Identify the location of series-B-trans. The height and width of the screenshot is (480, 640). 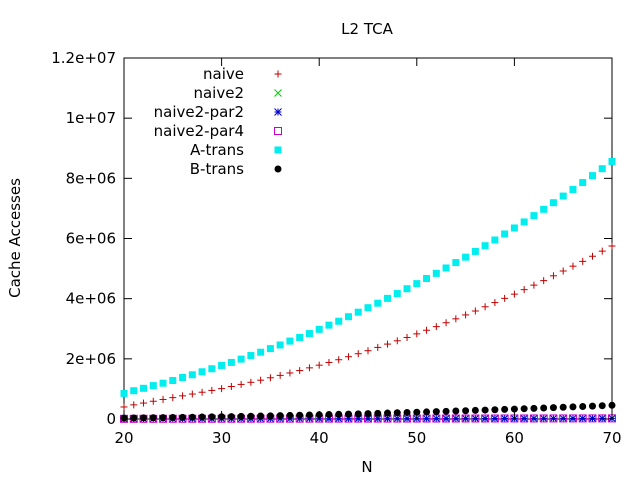
(368, 411).